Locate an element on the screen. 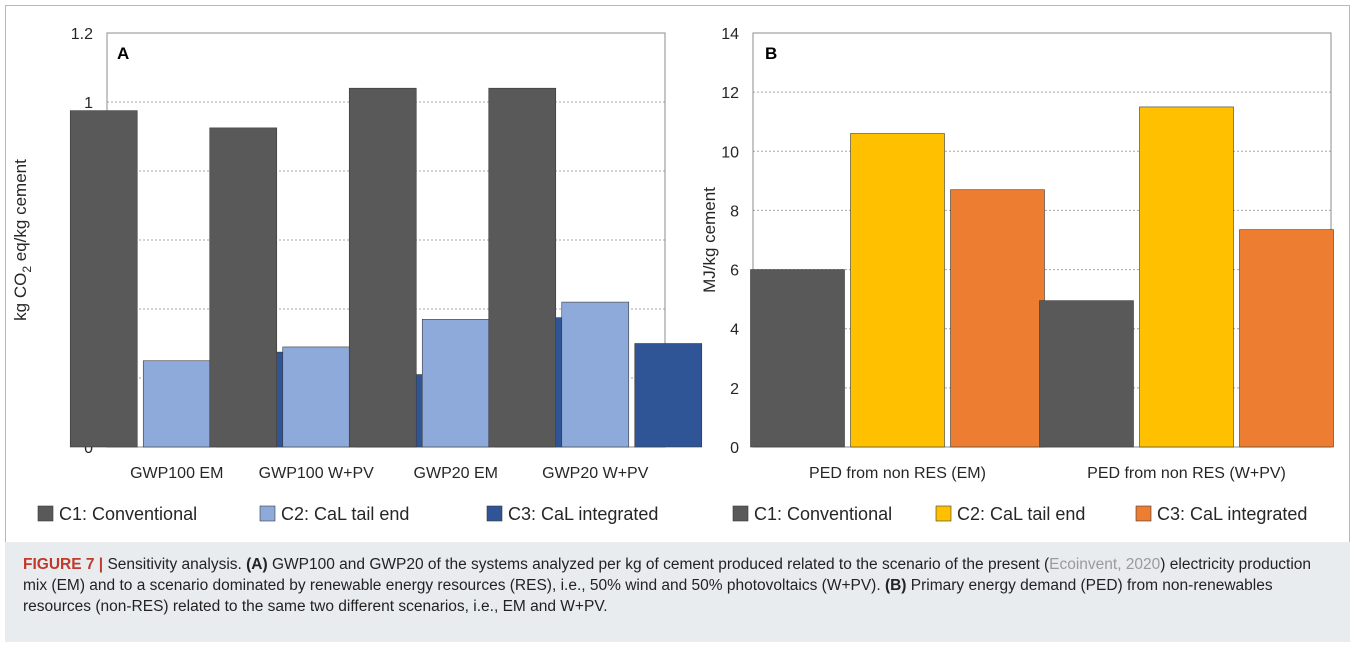 The image size is (1357, 650). y-axis-label-part: kg CO is located at coordinates (20, 297).